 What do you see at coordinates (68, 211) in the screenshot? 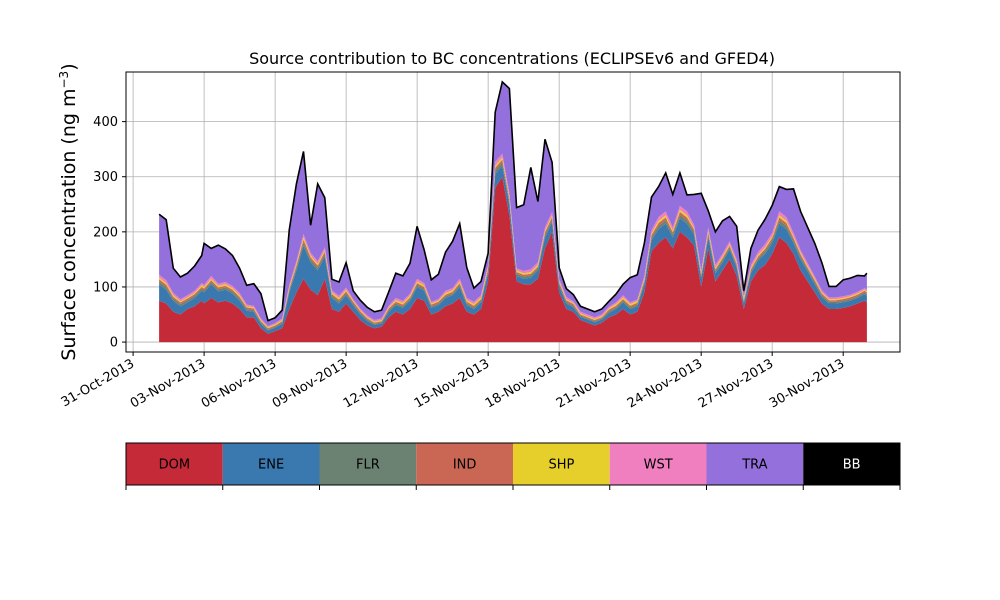
I see `y-axis-label: Surface concentration (ng m−3)` at bounding box center [68, 211].